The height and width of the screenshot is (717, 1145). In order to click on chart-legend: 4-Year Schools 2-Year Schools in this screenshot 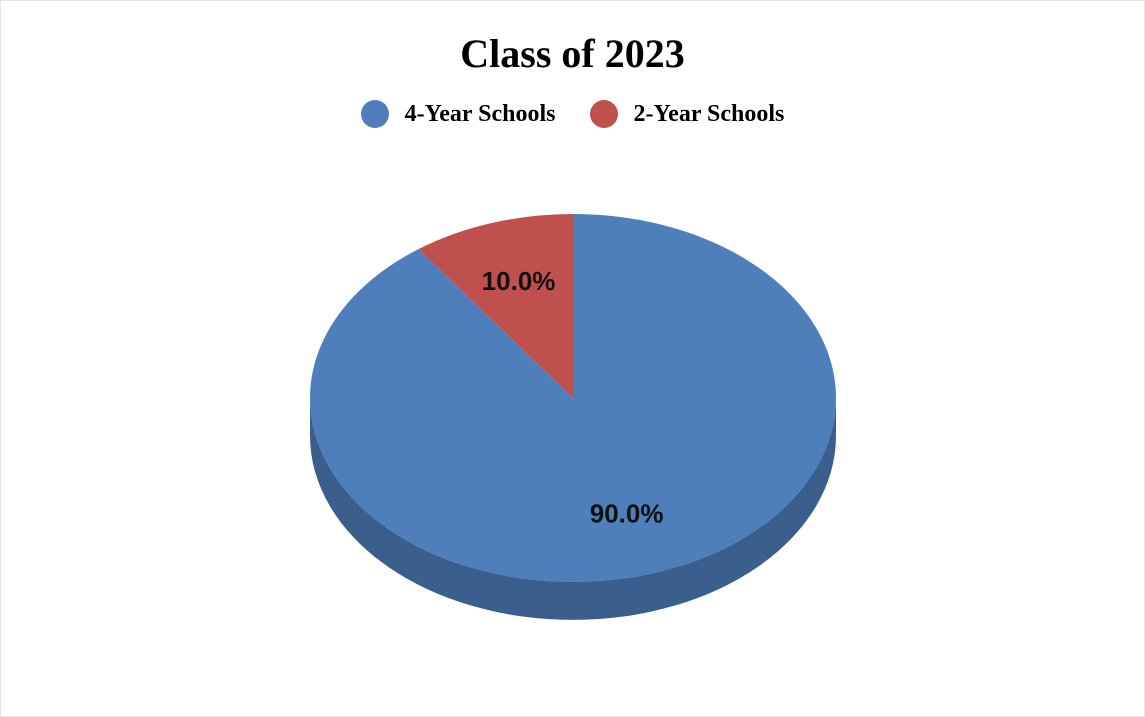, I will do `click(572, 114)`.